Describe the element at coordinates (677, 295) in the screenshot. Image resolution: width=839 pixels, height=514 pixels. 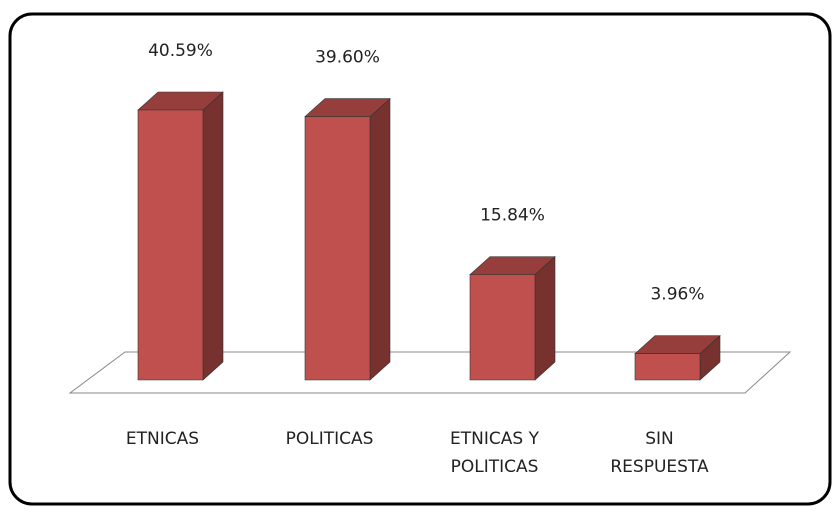
I see `value-label: 3.96%` at that location.